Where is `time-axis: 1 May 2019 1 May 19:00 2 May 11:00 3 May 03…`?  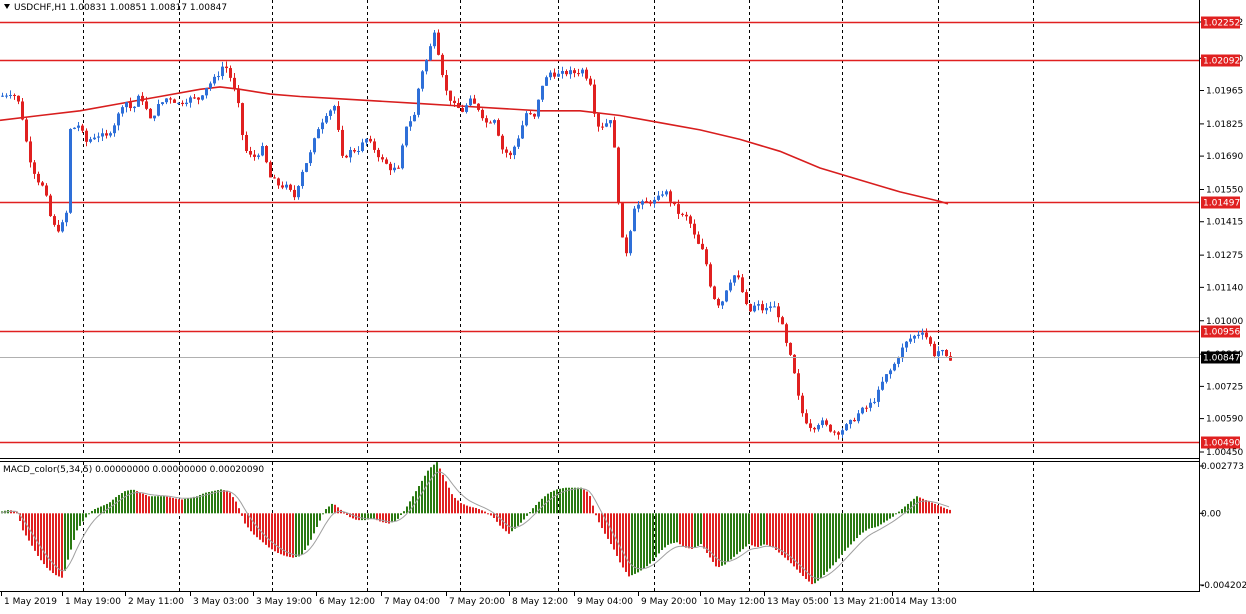 time-axis: 1 May 2019 1 May 19:00 2 May 11:00 3 May 03… is located at coordinates (479, 599).